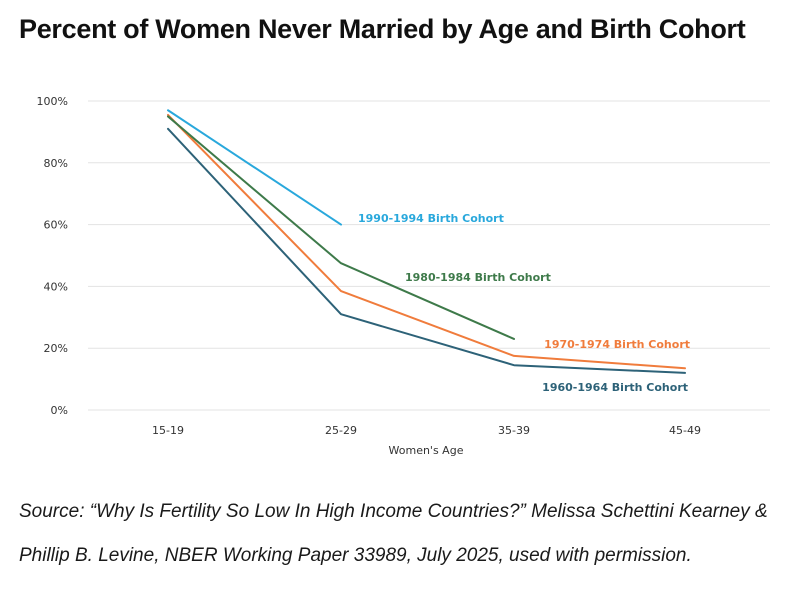 This screenshot has width=800, height=598. Describe the element at coordinates (52, 101) in the screenshot. I see `y-tick-label: 100%` at that location.